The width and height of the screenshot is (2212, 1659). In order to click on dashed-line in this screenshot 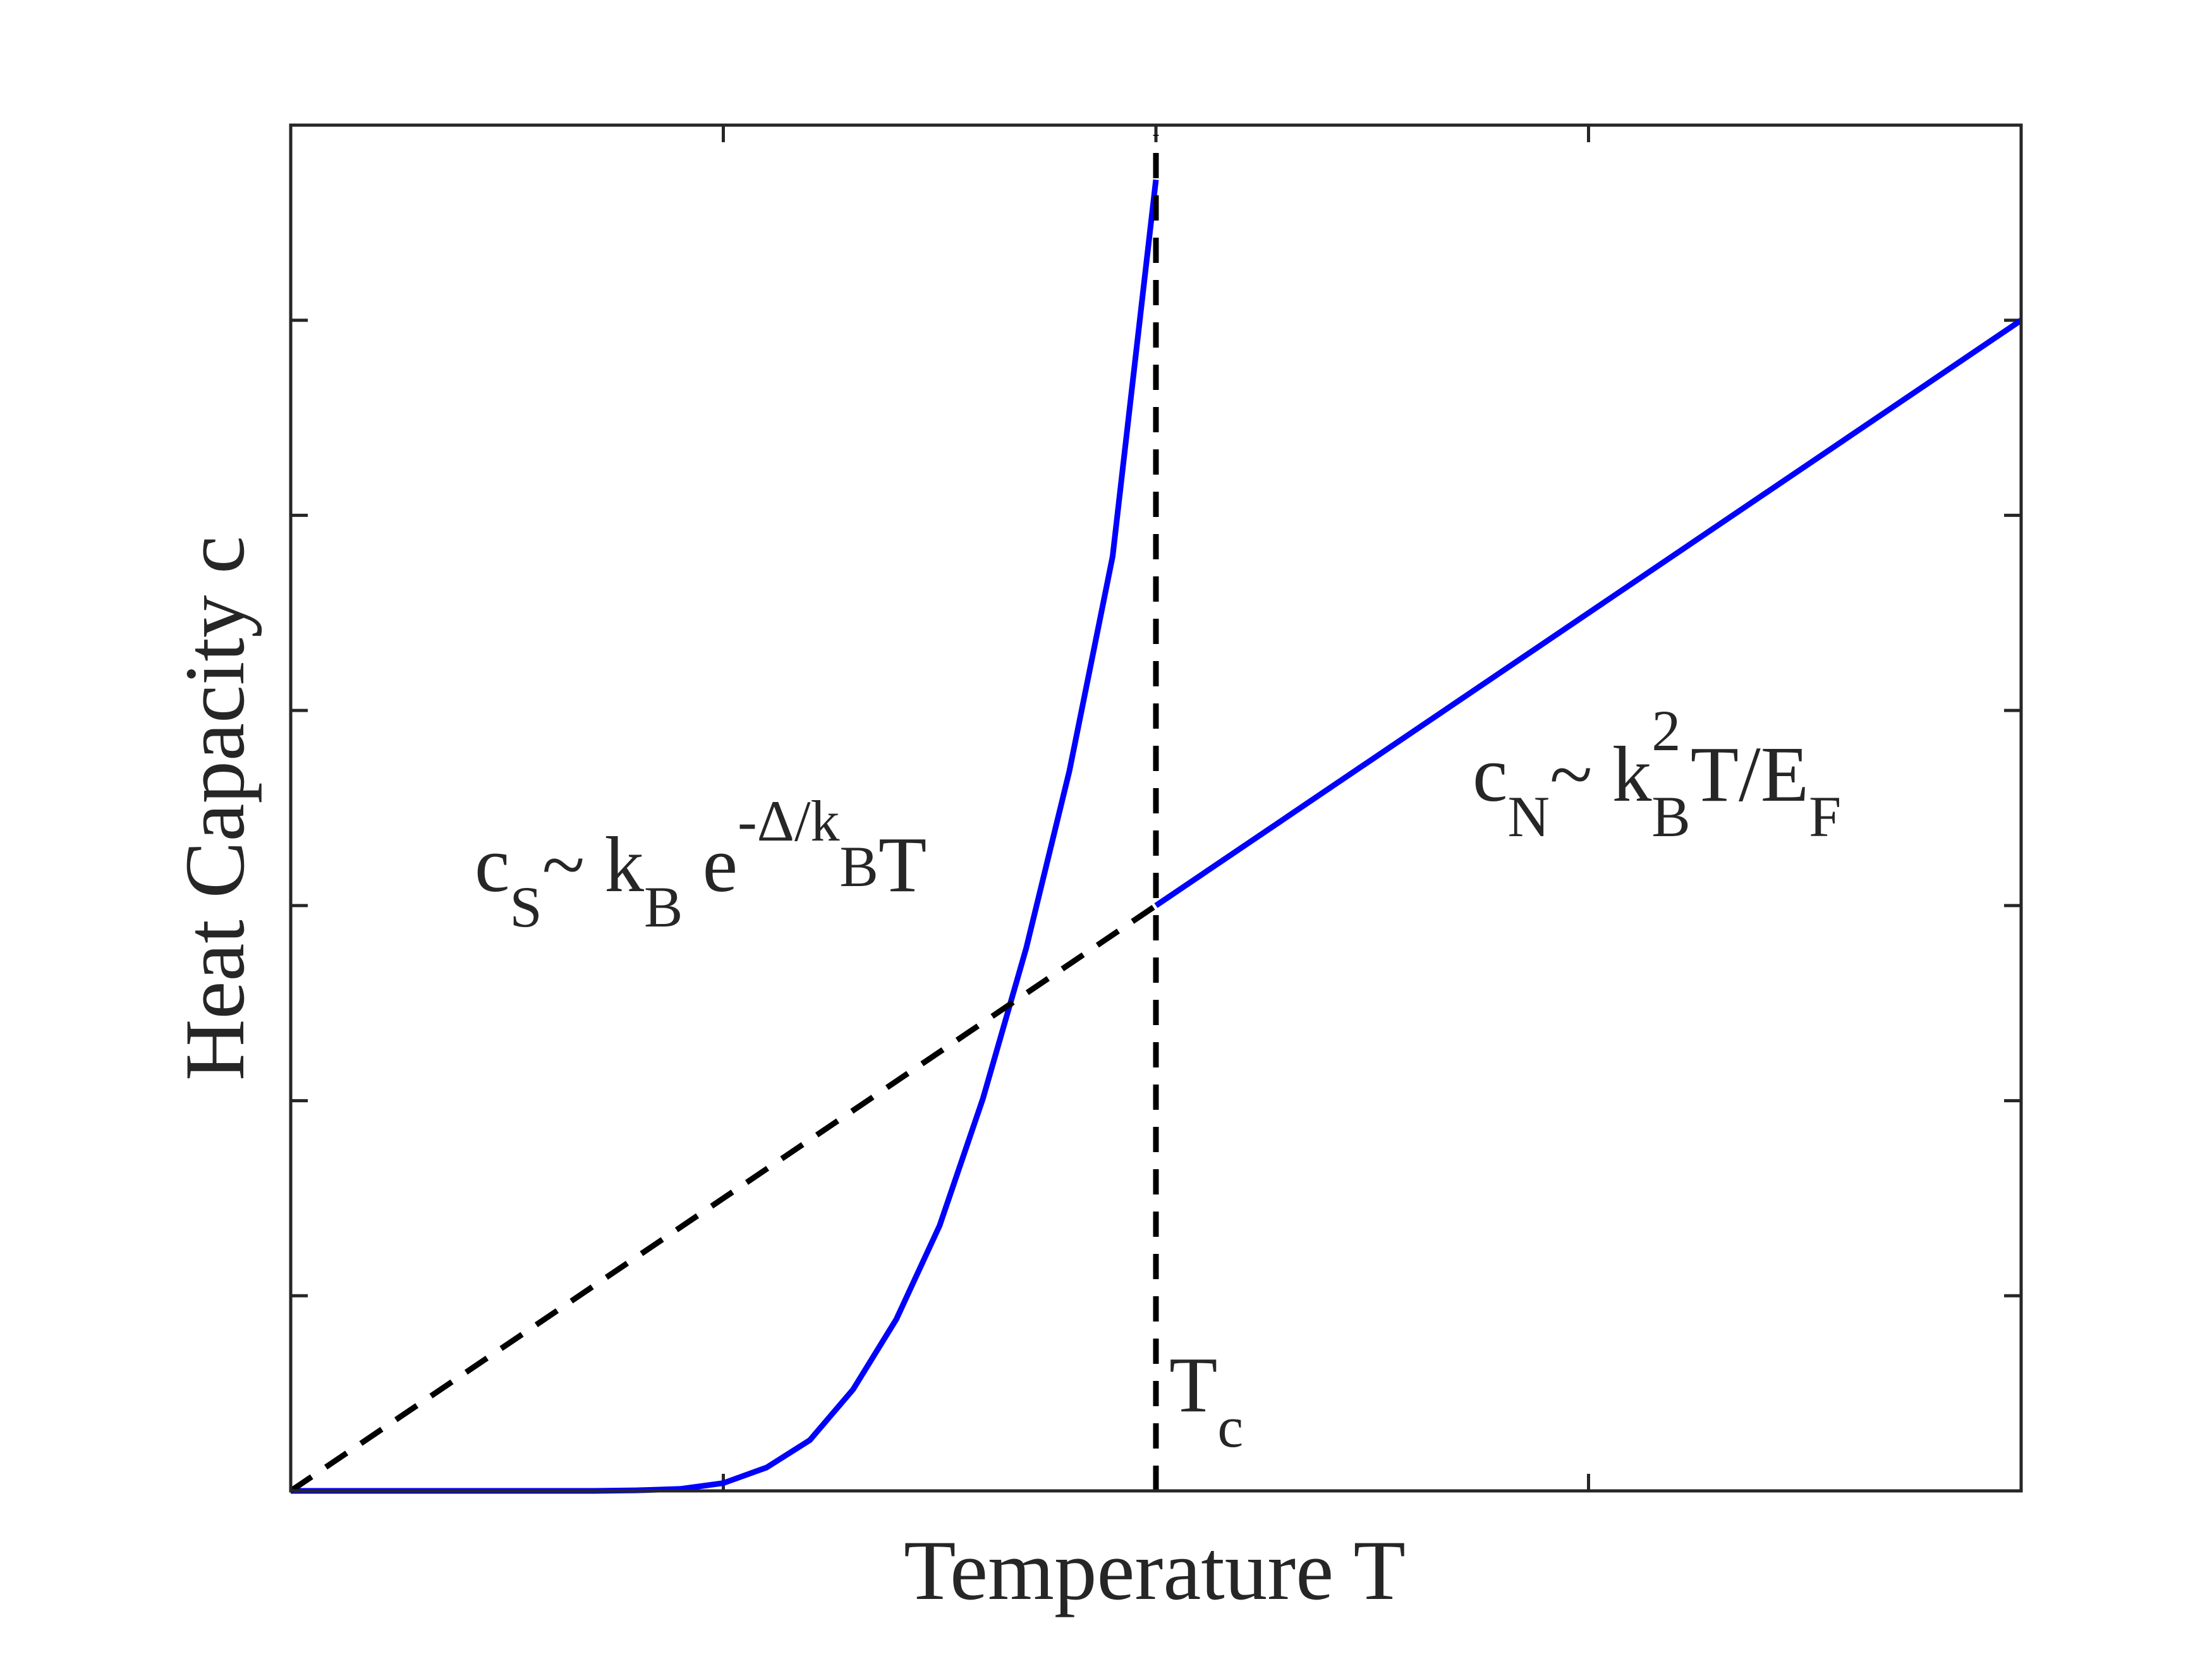, I will do `click(723, 1198)`.